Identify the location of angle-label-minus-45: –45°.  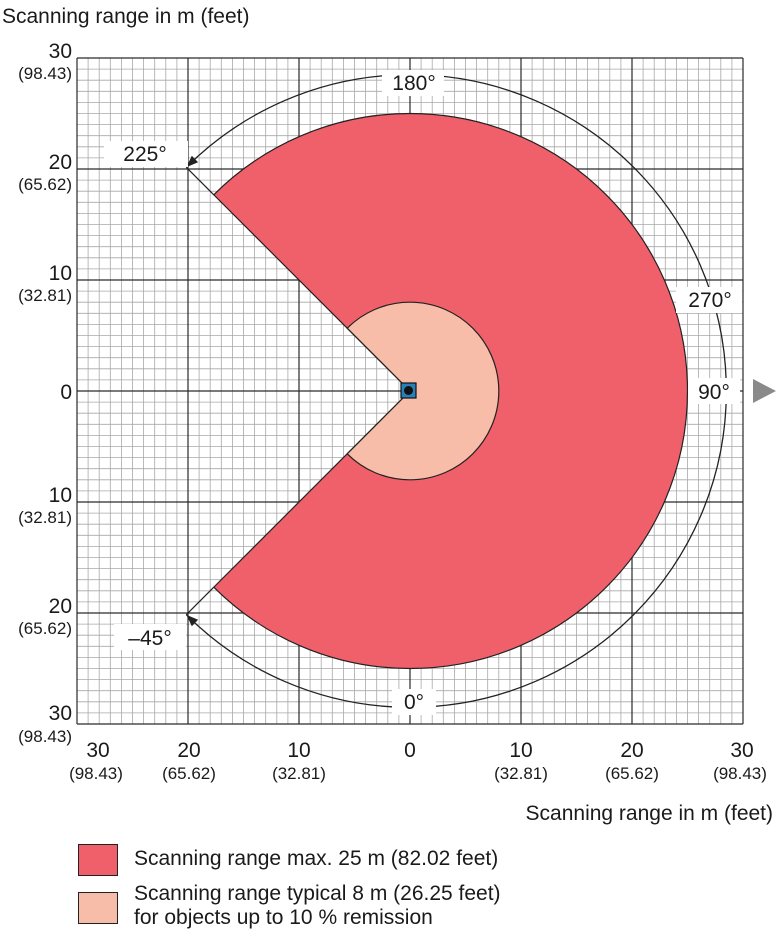
(149, 638).